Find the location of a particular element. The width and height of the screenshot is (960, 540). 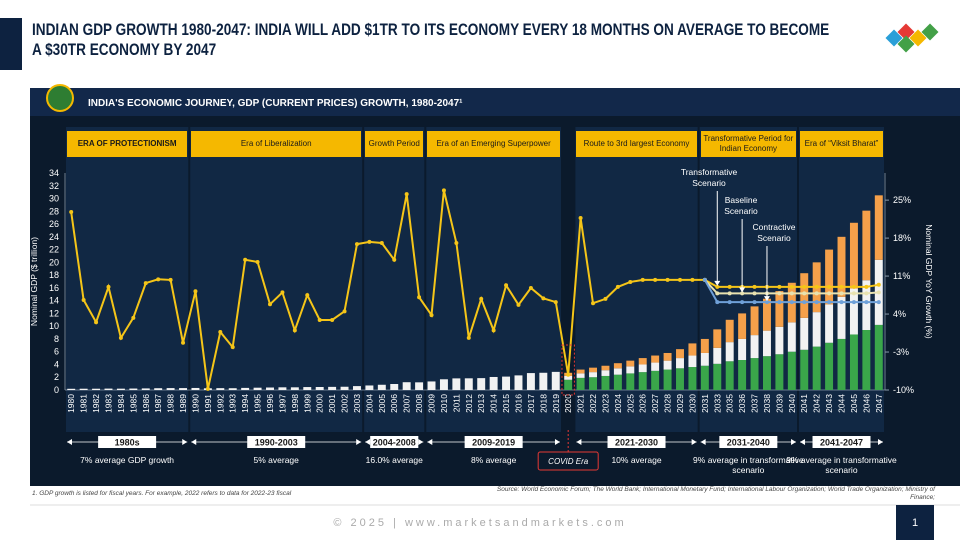

x-tick-label: 2018 is located at coordinates (543, 403).